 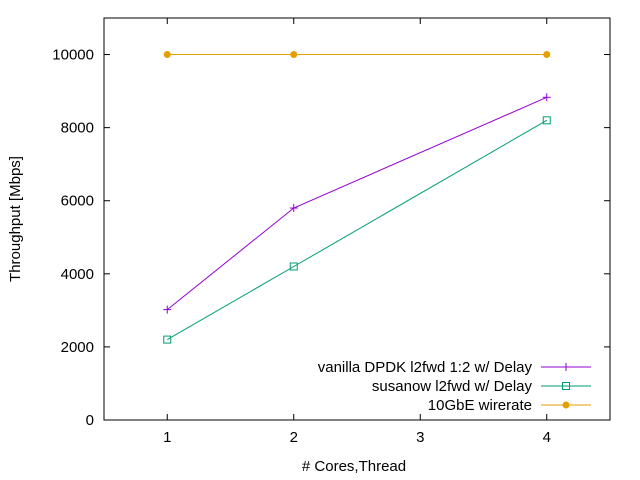 I want to click on y-tick-label: 0, so click(x=90, y=420).